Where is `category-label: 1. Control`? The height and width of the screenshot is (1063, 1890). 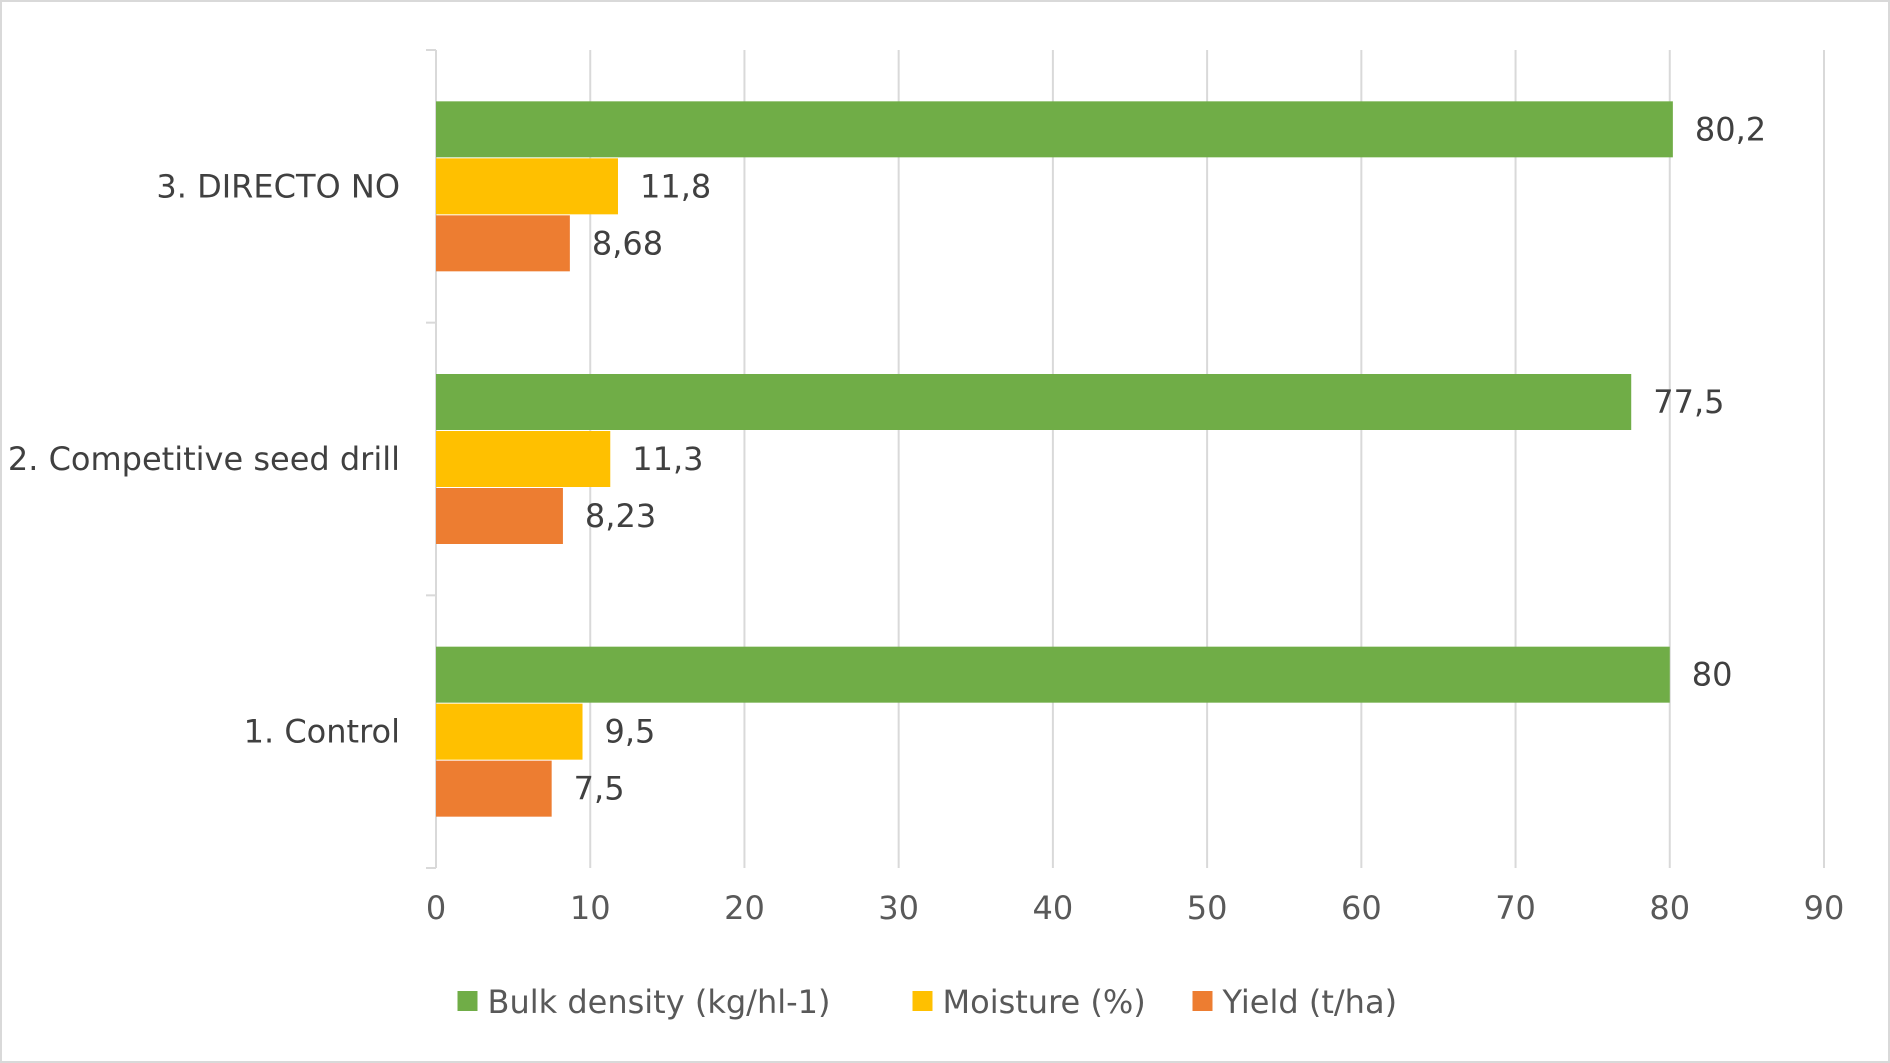 category-label: 1. Control is located at coordinates (322, 732).